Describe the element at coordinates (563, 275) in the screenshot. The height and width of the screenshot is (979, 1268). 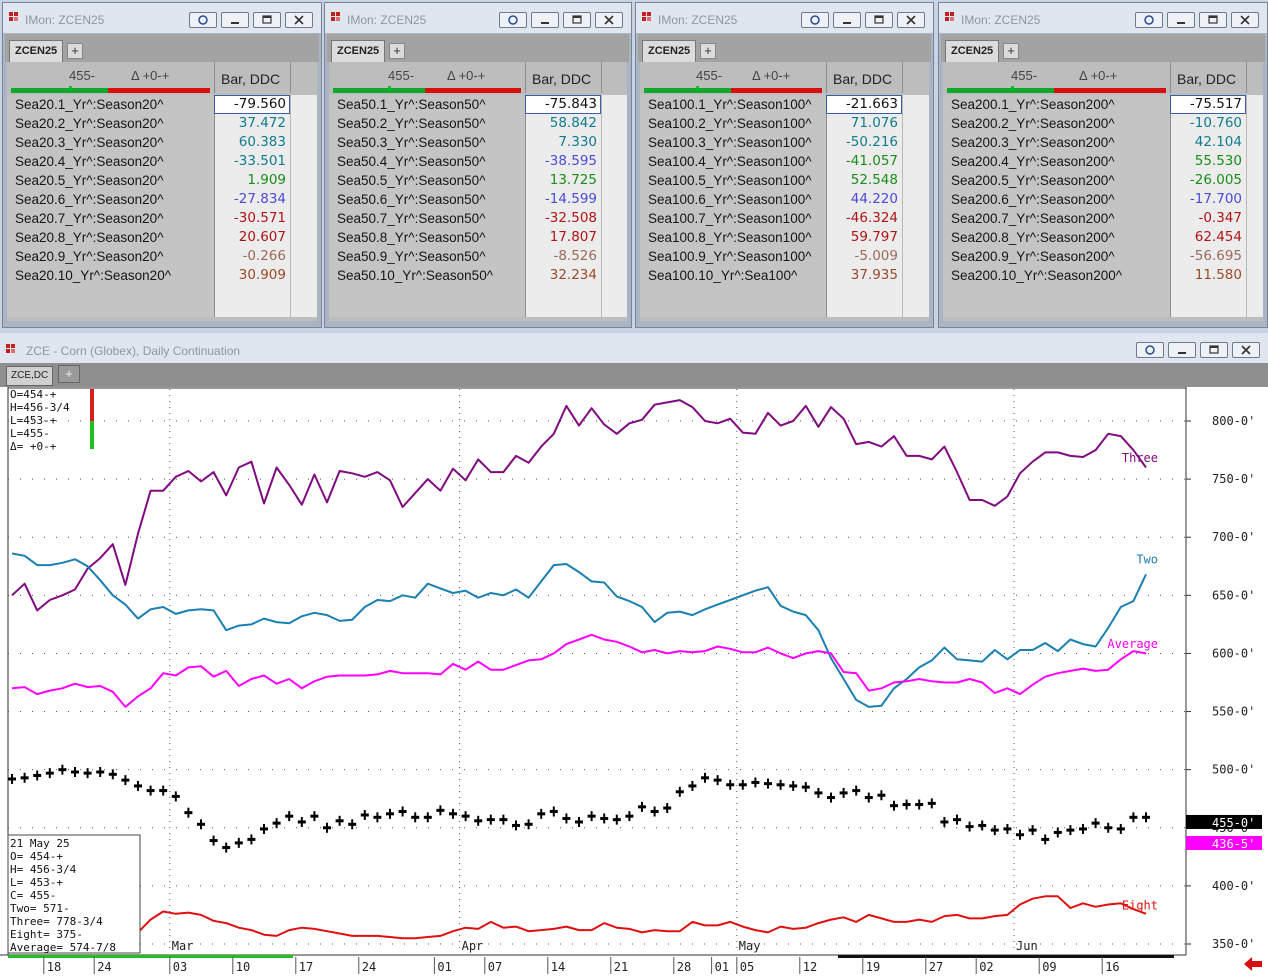
I see `study-value: 32.234` at that location.